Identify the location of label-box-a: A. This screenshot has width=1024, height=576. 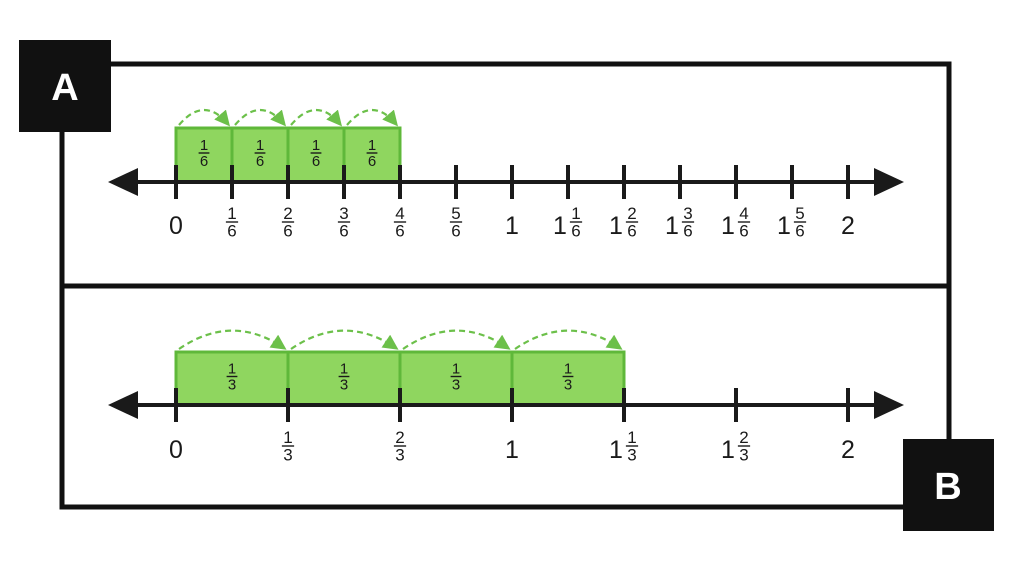
(65, 86).